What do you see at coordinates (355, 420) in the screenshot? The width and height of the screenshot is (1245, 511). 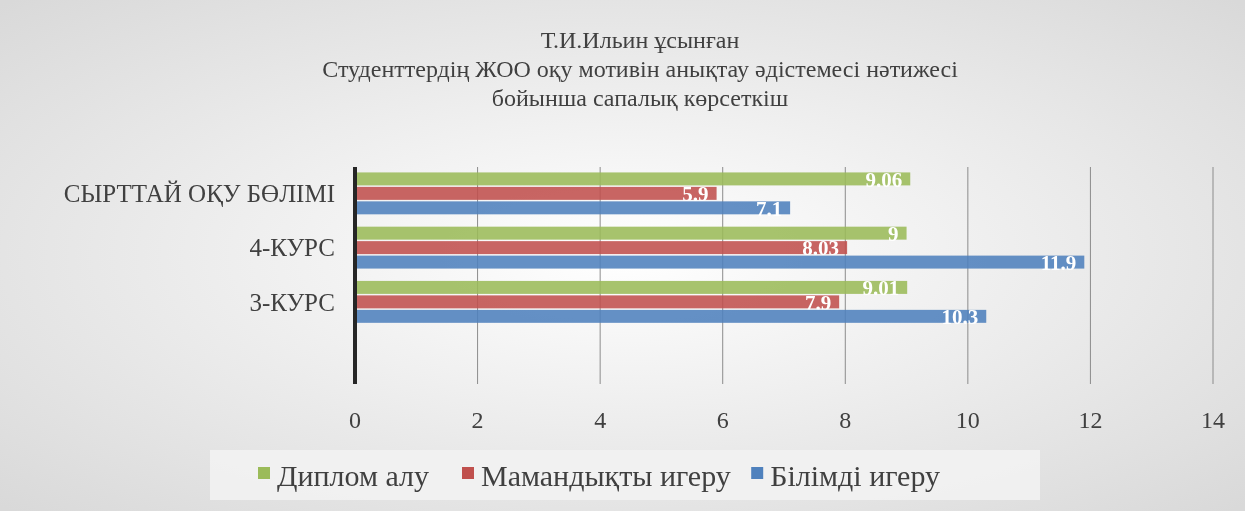 I see `x-tick-label: 0` at bounding box center [355, 420].